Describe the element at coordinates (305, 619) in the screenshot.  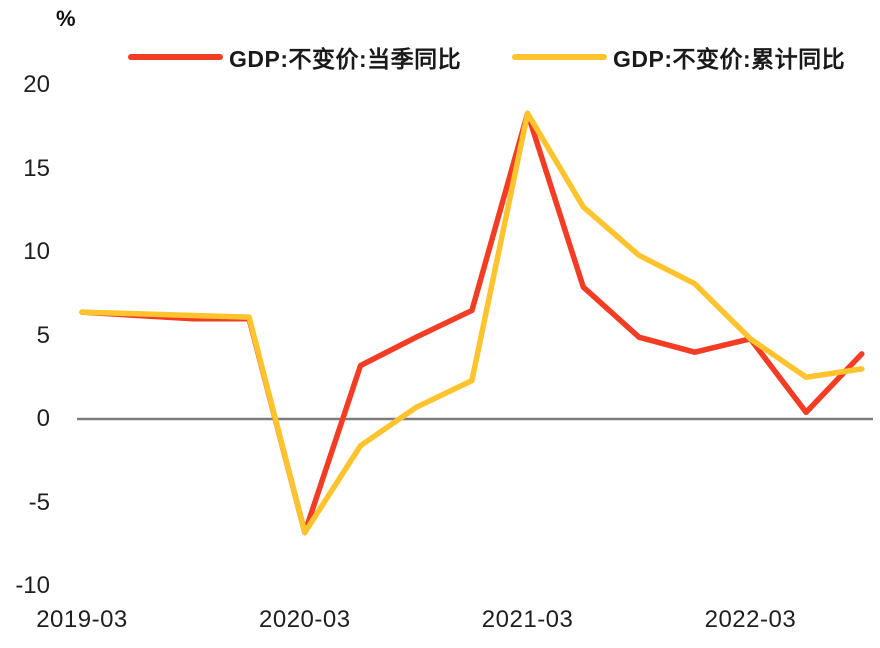
I see `x-tick-label: 2020-03` at that location.